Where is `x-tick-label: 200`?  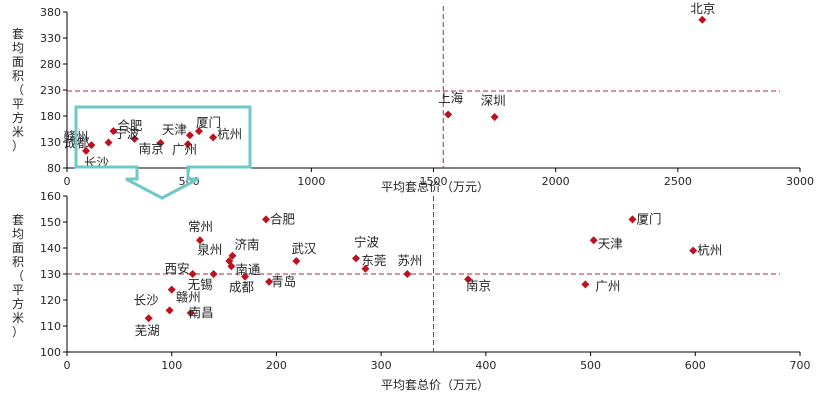 x-tick-label: 200 is located at coordinates (276, 365).